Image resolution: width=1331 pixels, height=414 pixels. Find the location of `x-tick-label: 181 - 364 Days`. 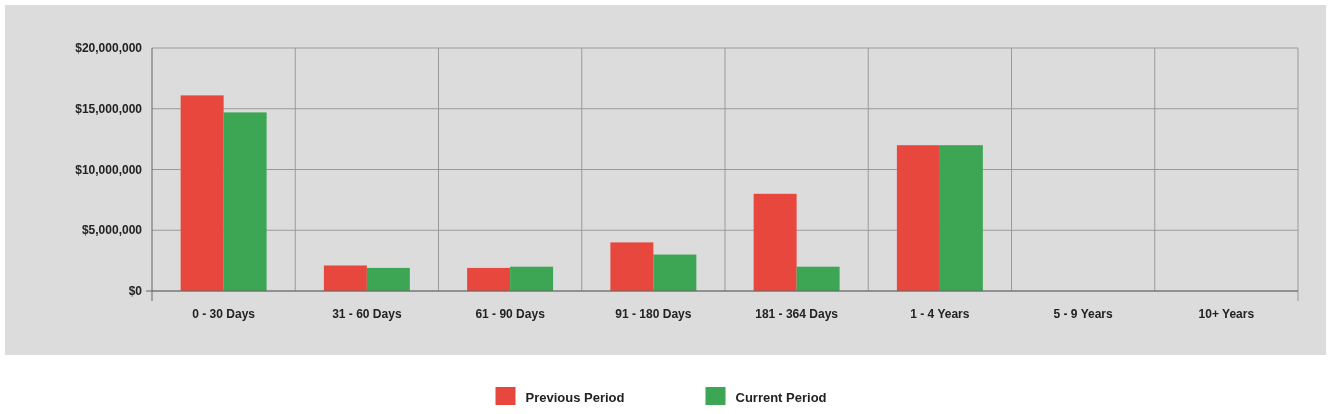

x-tick-label: 181 - 364 Days is located at coordinates (797, 314).